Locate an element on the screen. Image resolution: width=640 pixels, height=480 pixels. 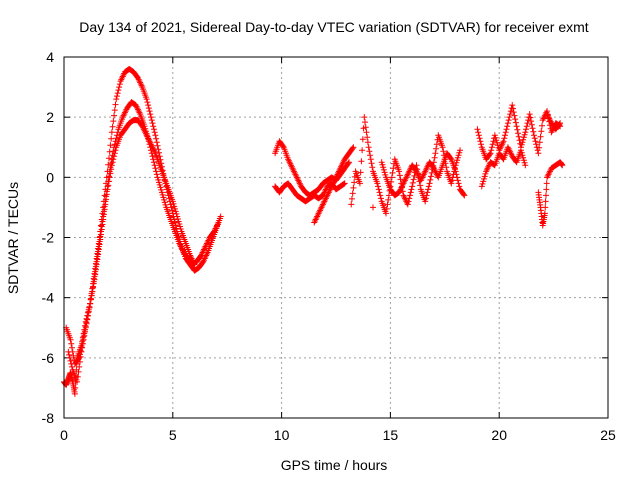
x-tick-label: 0 is located at coordinates (64, 435).